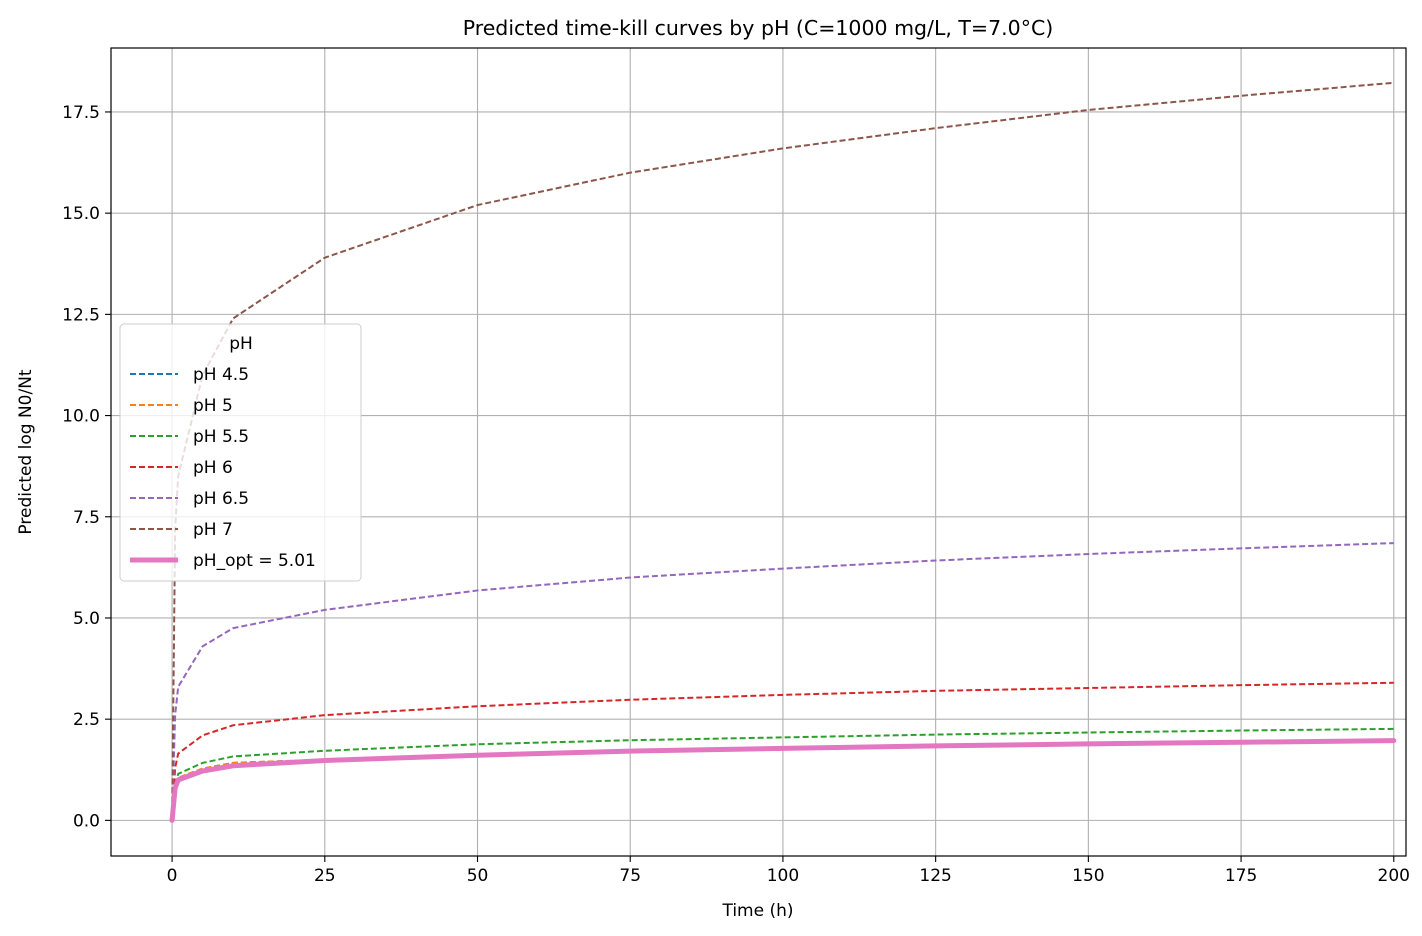  What do you see at coordinates (221, 437) in the screenshot?
I see `legend-label-2: pH 5.5` at bounding box center [221, 437].